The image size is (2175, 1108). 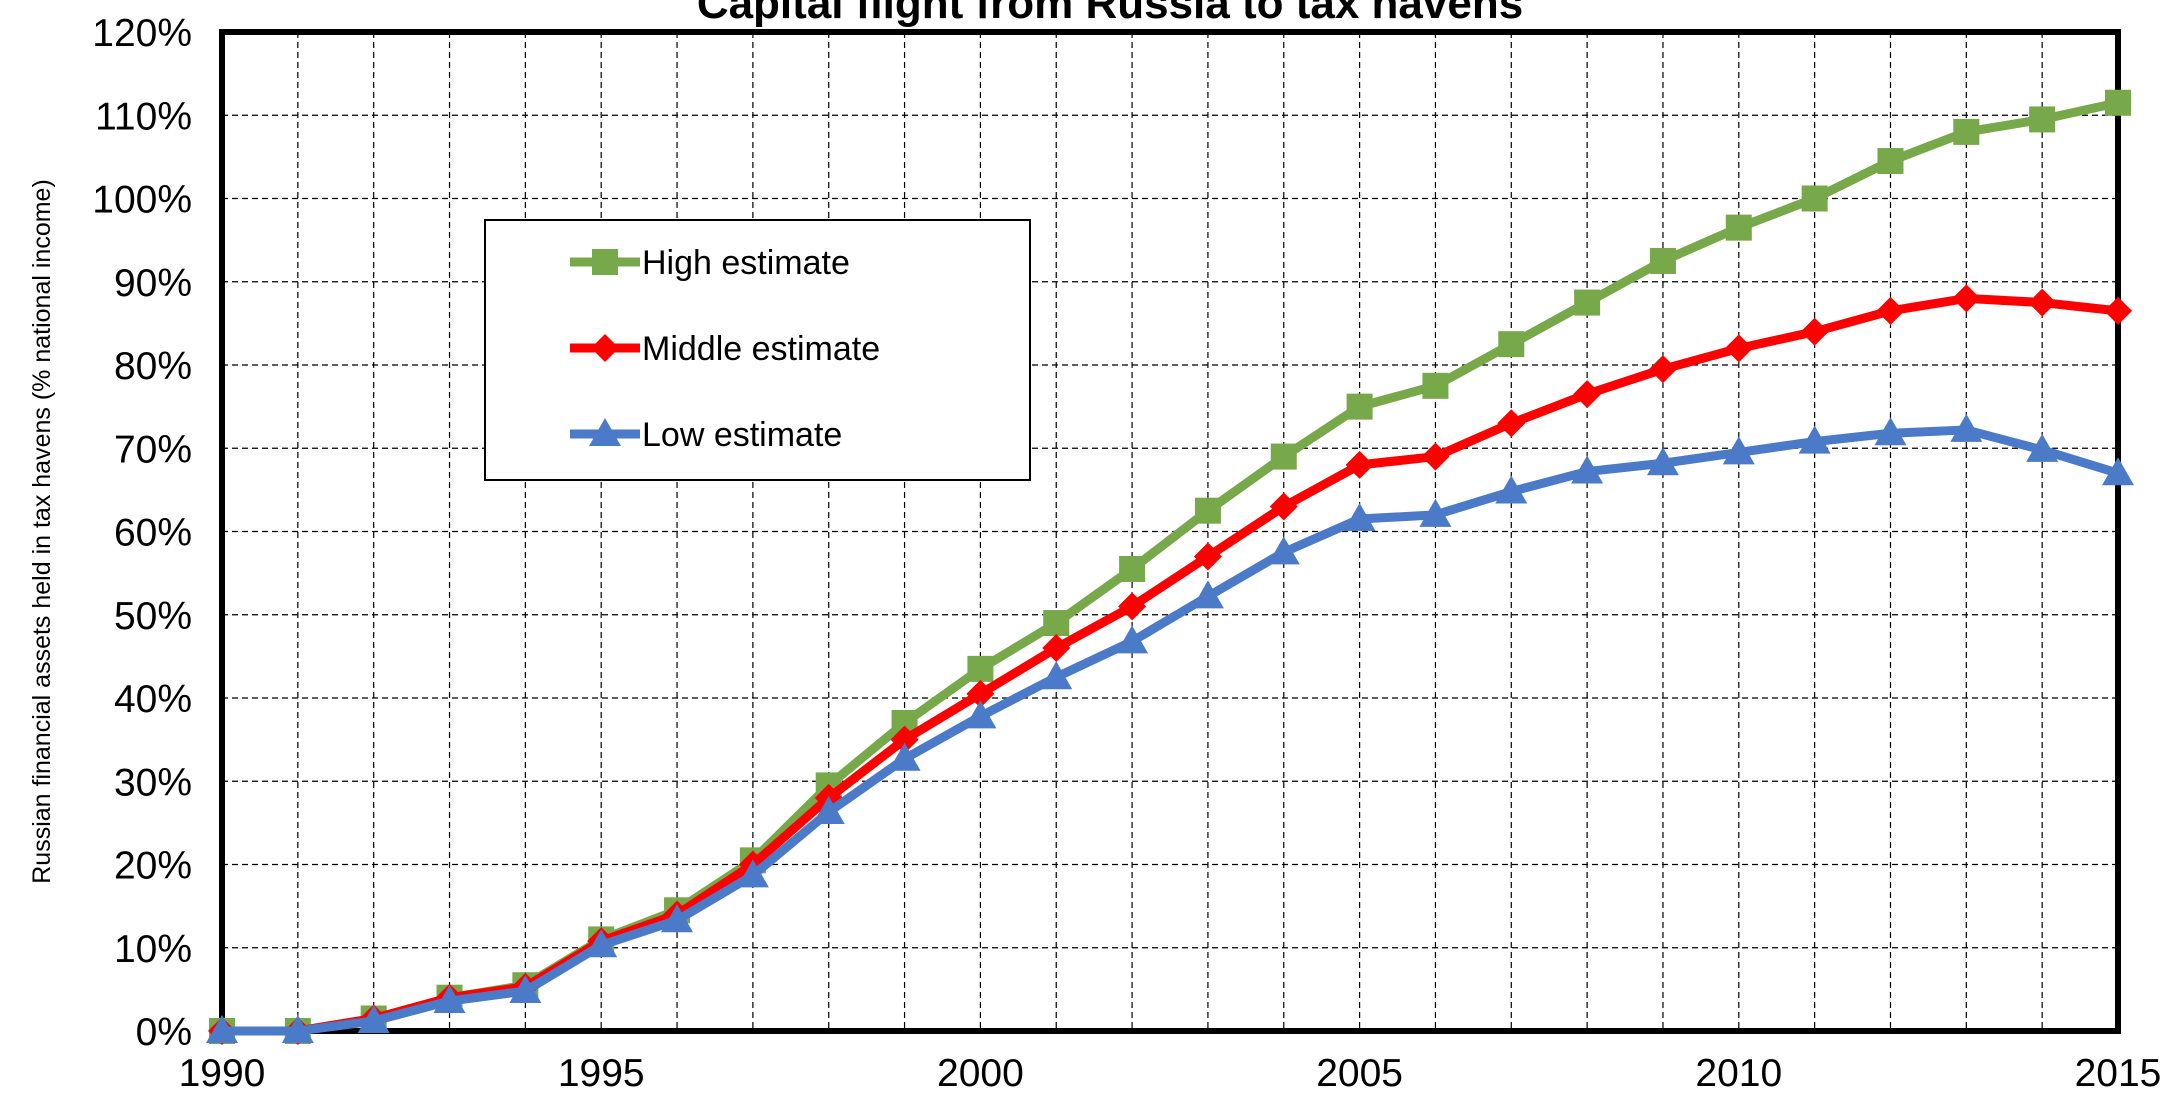 What do you see at coordinates (142, 200) in the screenshot?
I see `y-tick-label: 100%` at bounding box center [142, 200].